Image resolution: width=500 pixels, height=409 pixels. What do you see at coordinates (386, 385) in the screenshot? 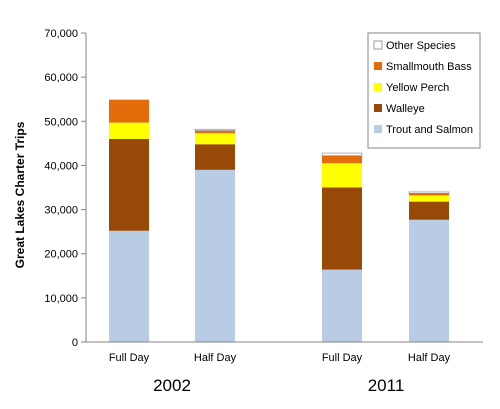
I see `x-group-label: 2011` at bounding box center [386, 385].